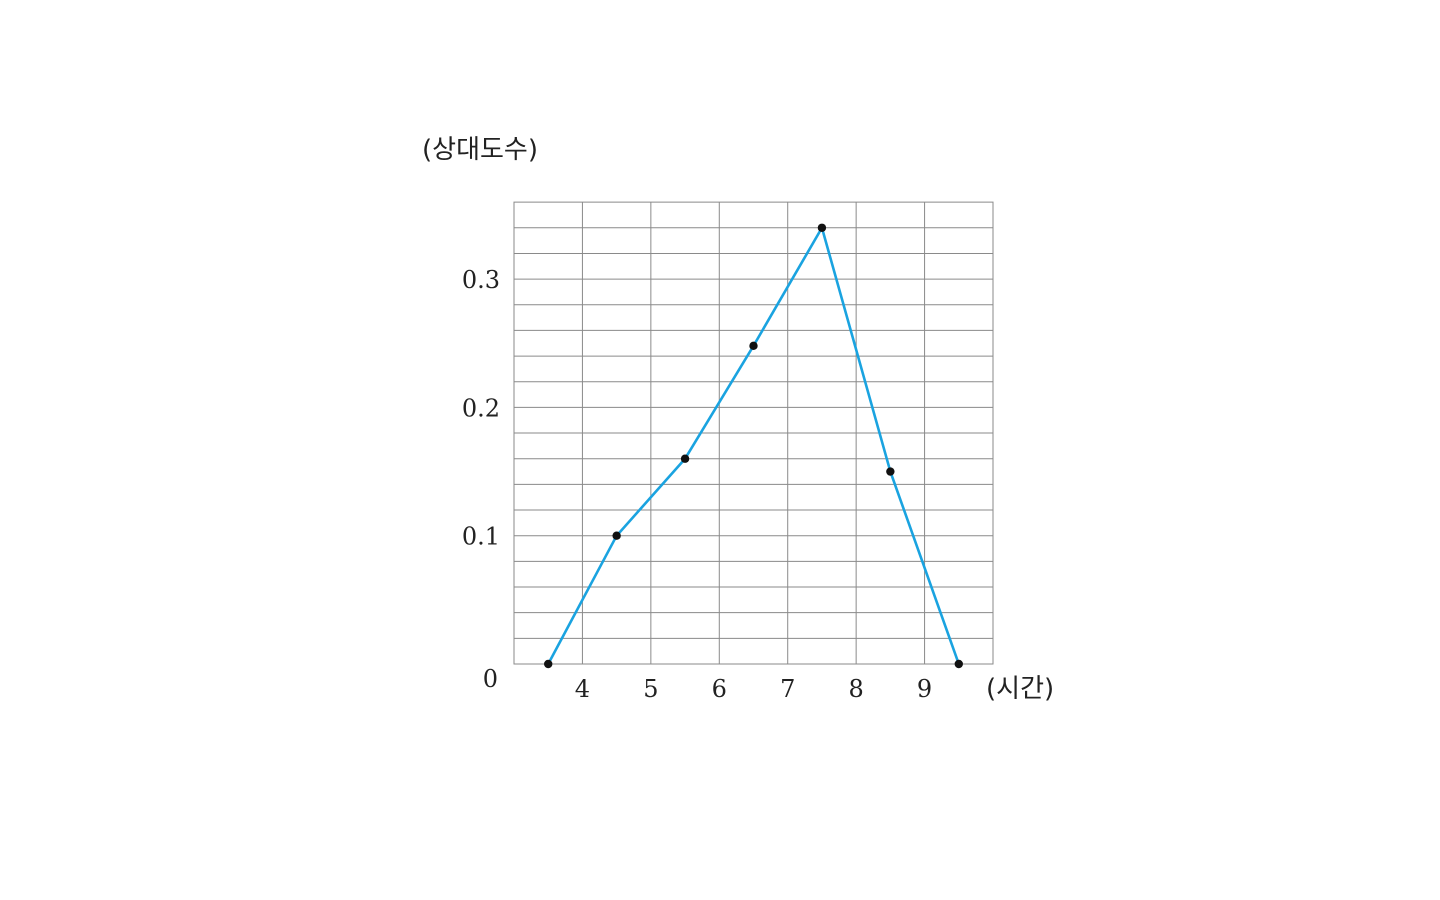 This screenshot has height=900, width=1440. I want to click on origin-label: 0, so click(490, 679).